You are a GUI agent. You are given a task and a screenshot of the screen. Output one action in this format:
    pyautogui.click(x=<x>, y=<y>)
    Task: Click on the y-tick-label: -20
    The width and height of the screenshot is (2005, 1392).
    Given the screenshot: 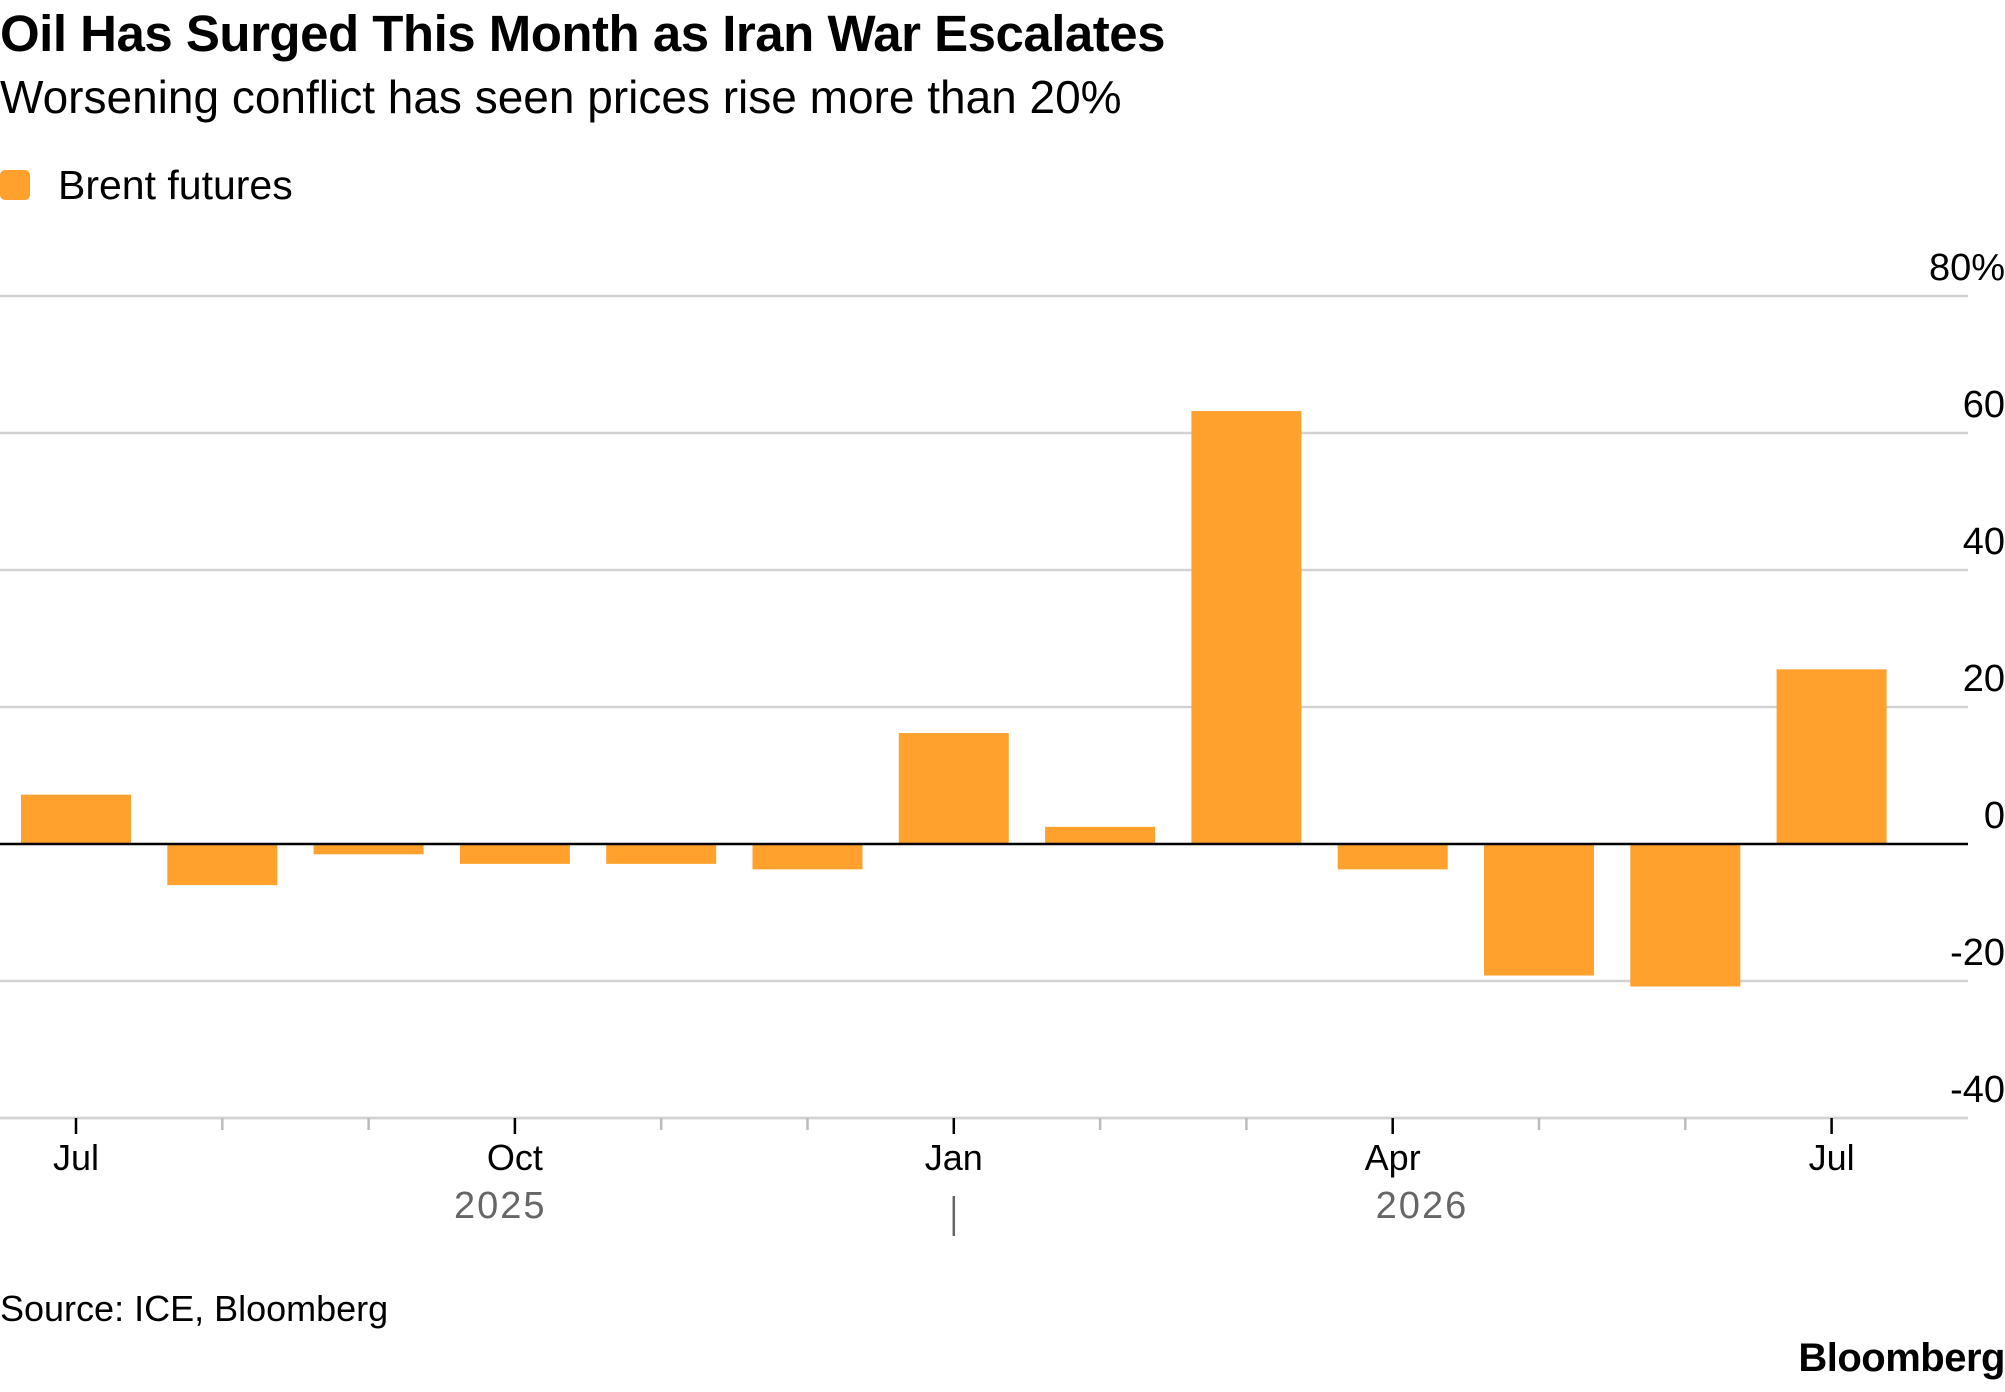 What is the action you would take?
    pyautogui.click(x=1977, y=953)
    